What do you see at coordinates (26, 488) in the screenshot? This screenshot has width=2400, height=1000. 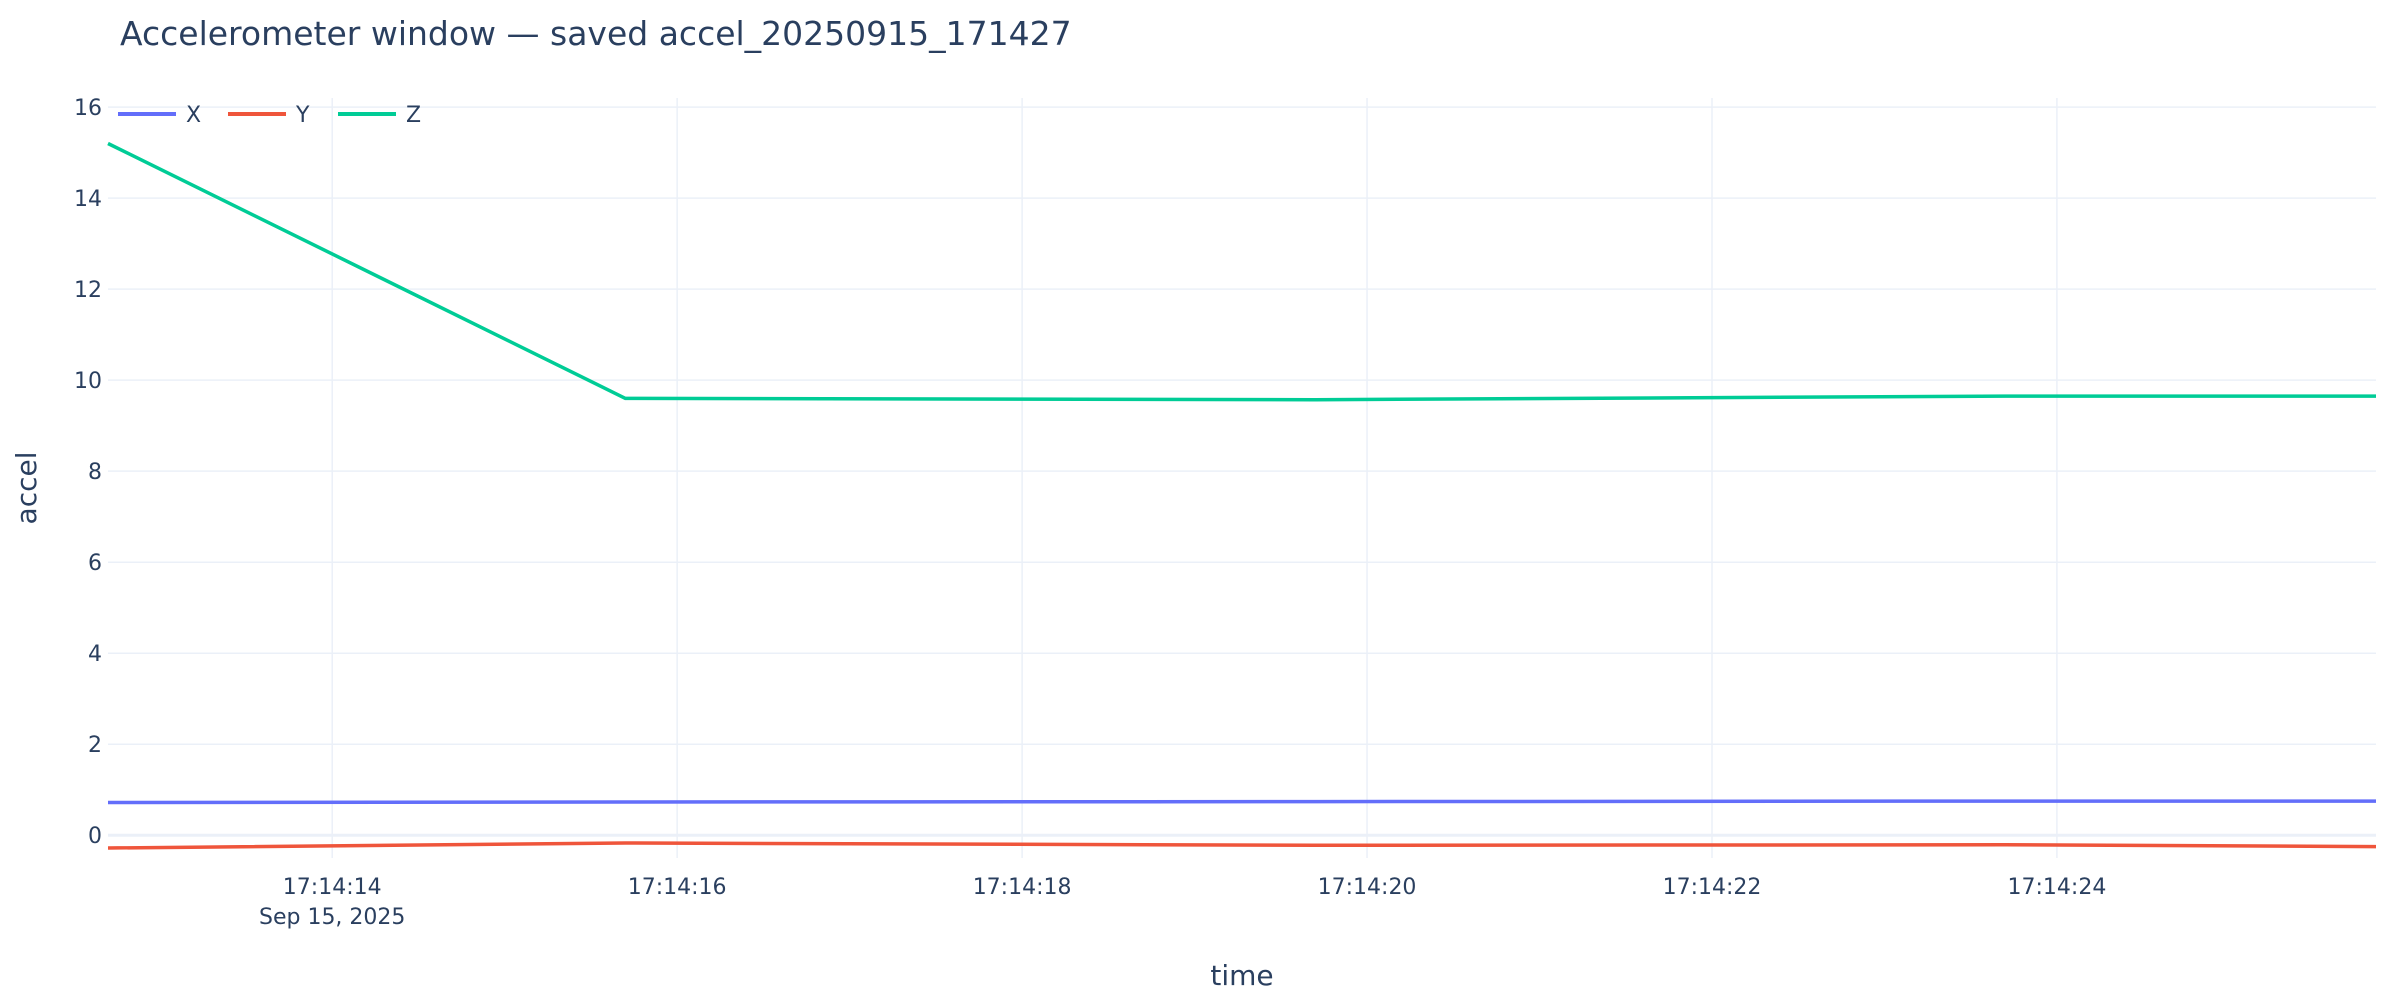 I see `y-axis-title: accel` at bounding box center [26, 488].